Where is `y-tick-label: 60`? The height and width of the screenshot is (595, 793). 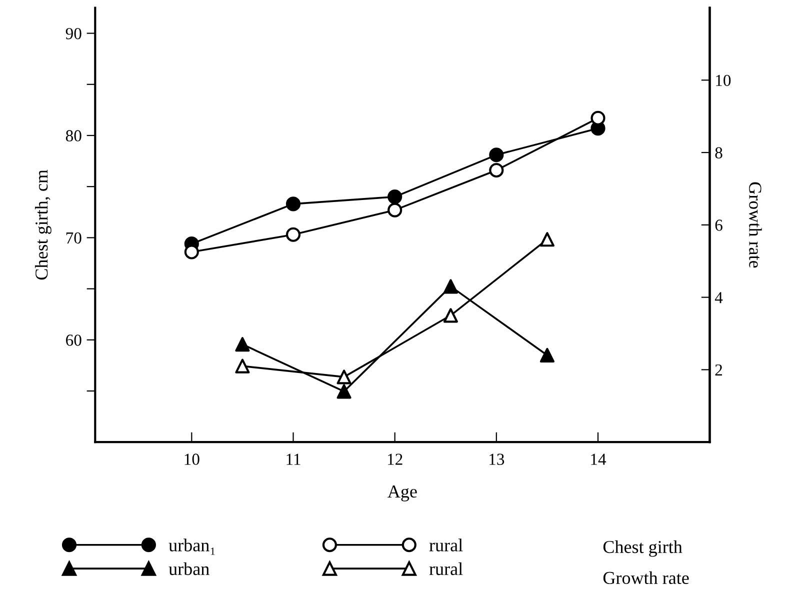 y-tick-label: 60 is located at coordinates (74, 340).